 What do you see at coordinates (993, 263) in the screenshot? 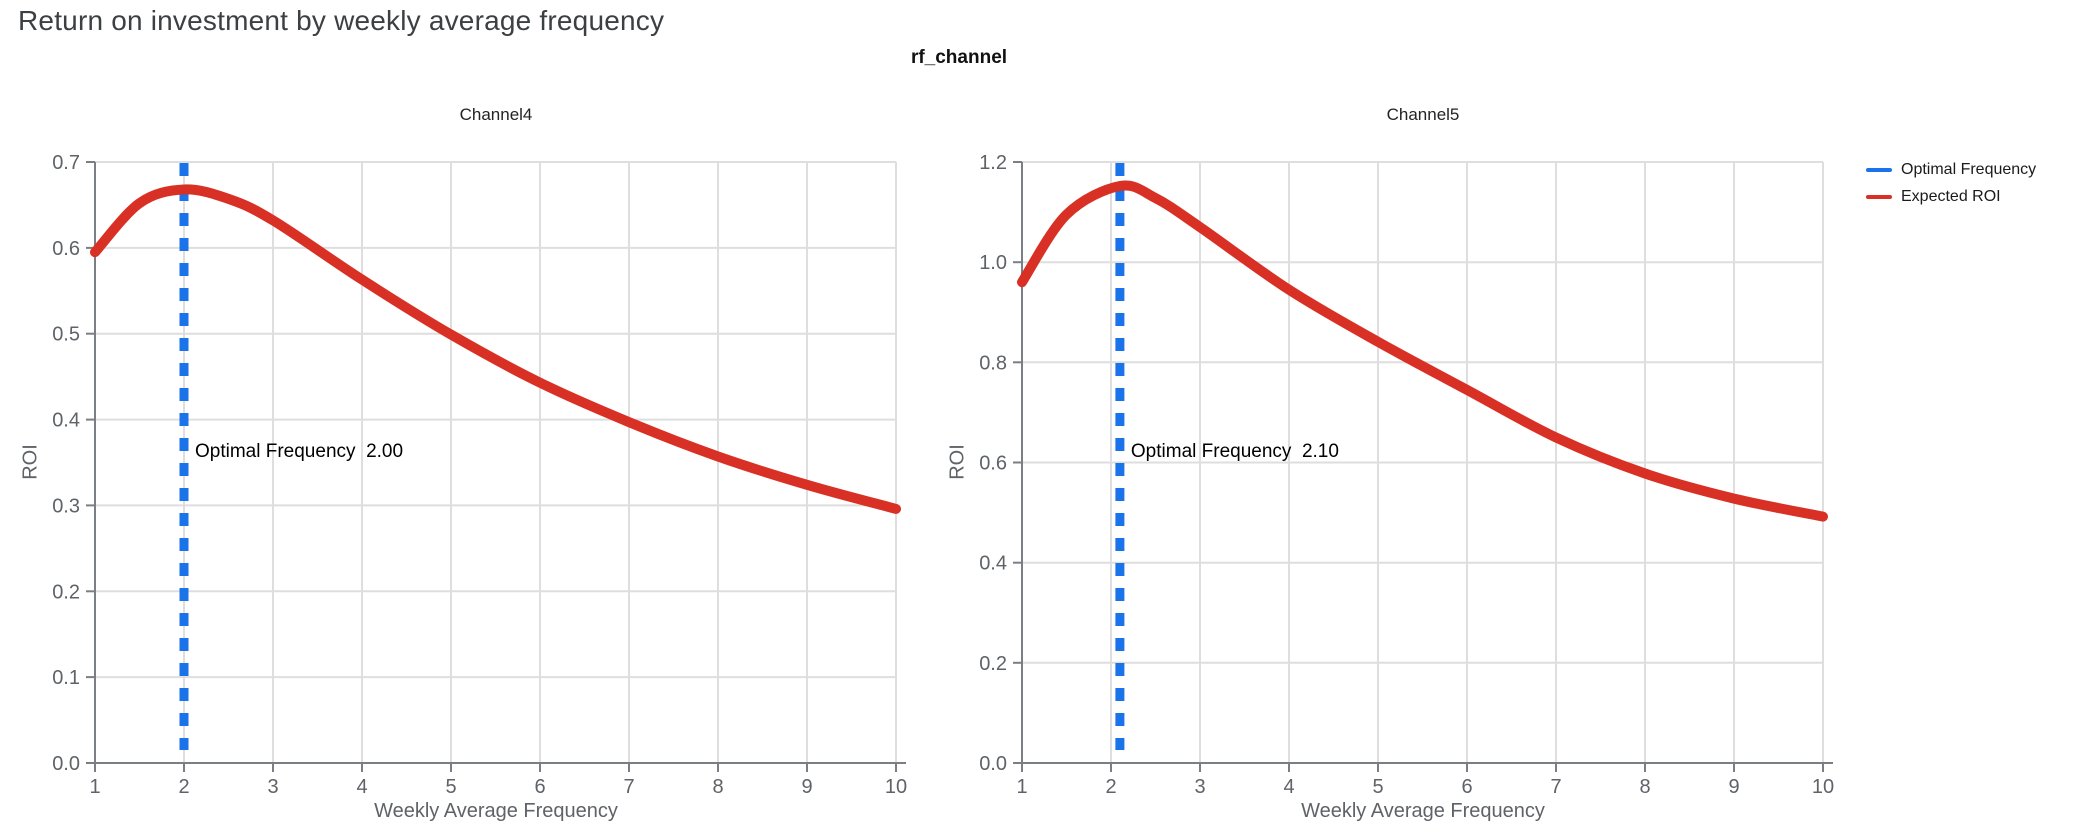
I see `y-tick-label: 1.0` at bounding box center [993, 263].